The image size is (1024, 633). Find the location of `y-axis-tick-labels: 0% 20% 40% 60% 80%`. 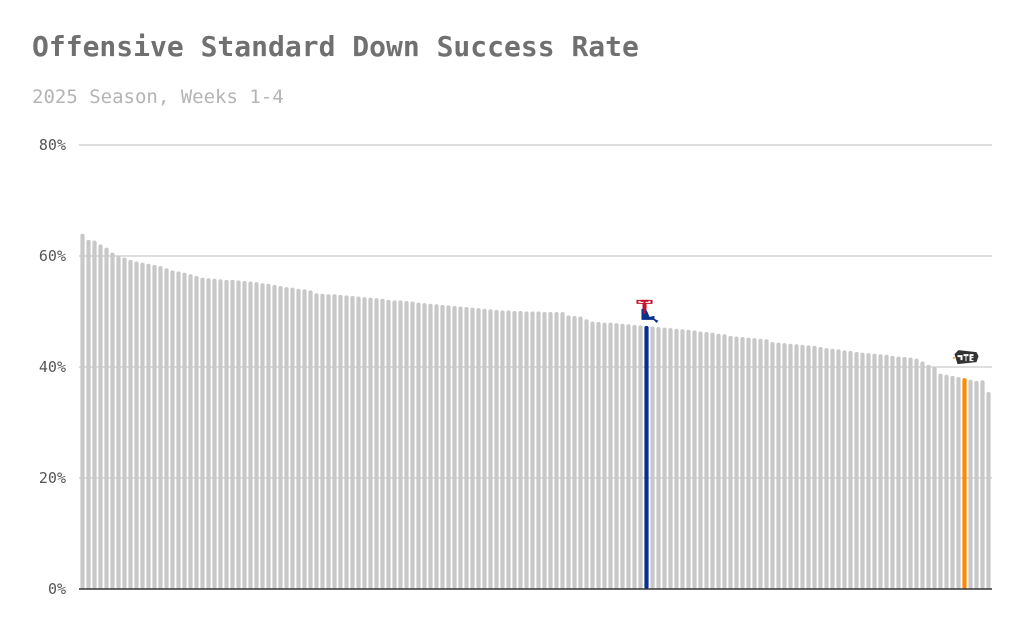

y-axis-tick-labels: 0% 20% 40% 60% 80% is located at coordinates (52, 367).